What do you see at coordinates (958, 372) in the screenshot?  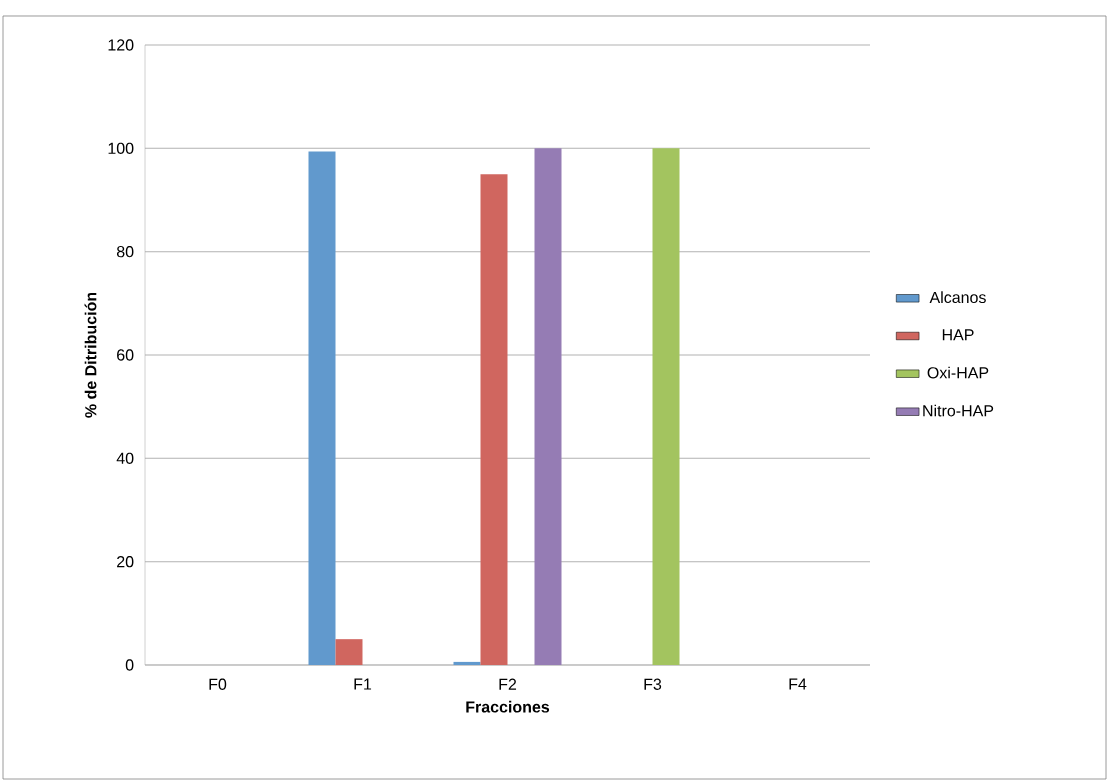 I see `legend-label: Oxi-HAP` at bounding box center [958, 372].